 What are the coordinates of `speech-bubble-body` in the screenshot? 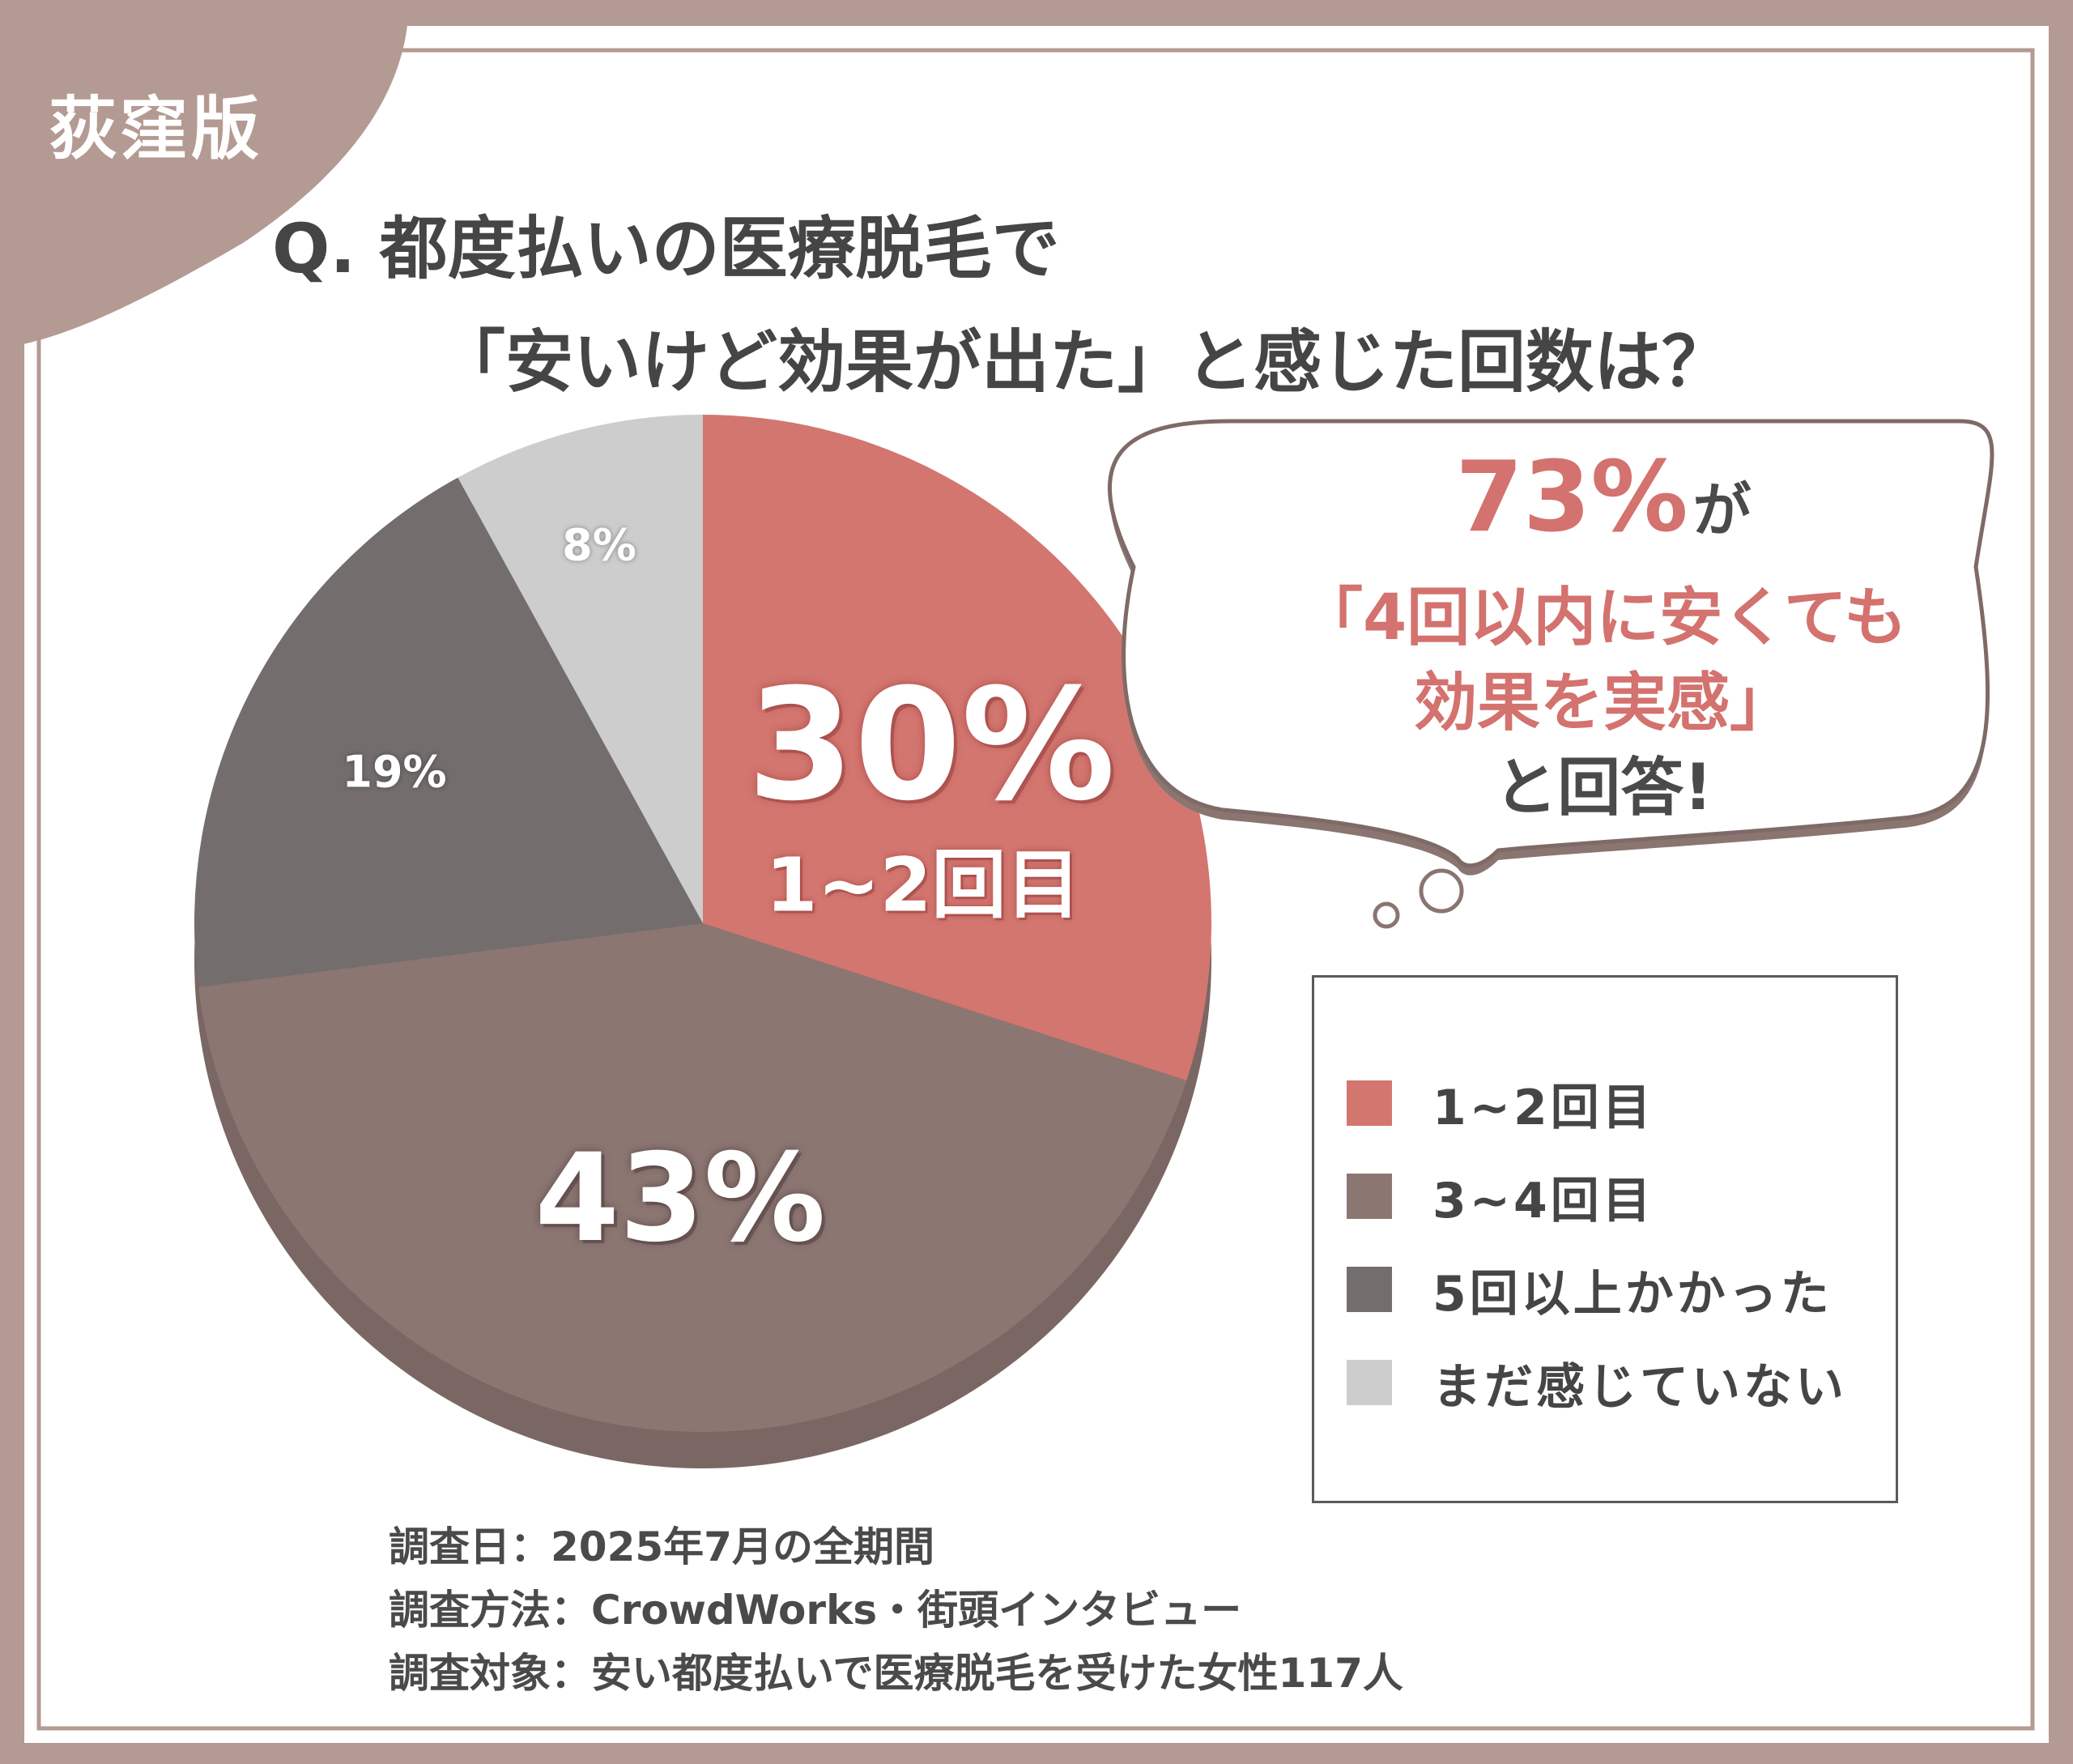 It's located at (1551, 643).